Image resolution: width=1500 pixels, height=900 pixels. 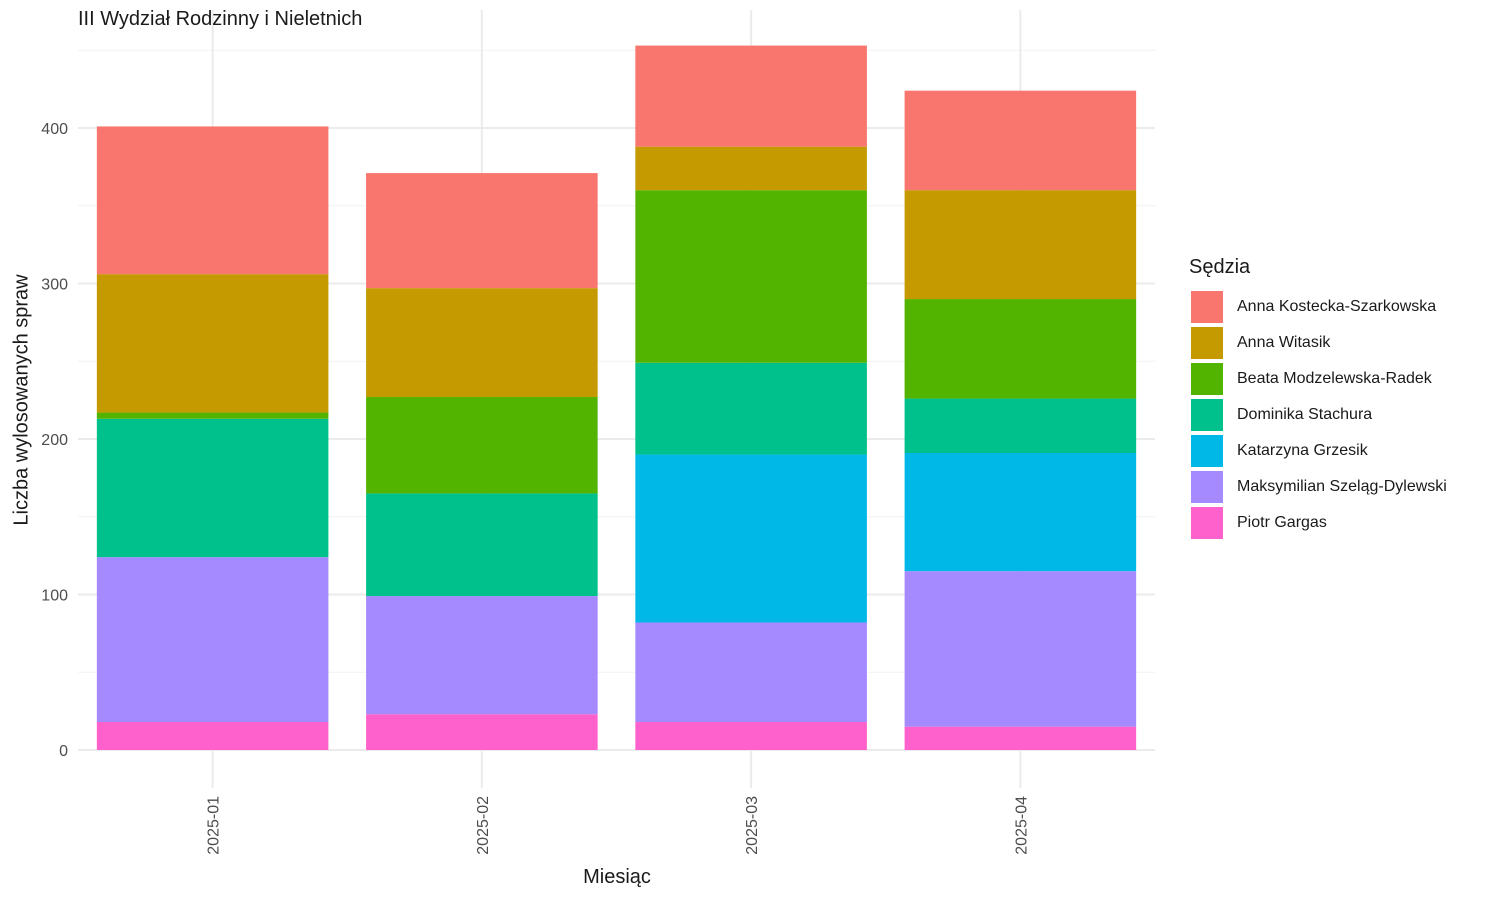 What do you see at coordinates (1284, 342) in the screenshot?
I see `legend-label: Anna Witasik` at bounding box center [1284, 342].